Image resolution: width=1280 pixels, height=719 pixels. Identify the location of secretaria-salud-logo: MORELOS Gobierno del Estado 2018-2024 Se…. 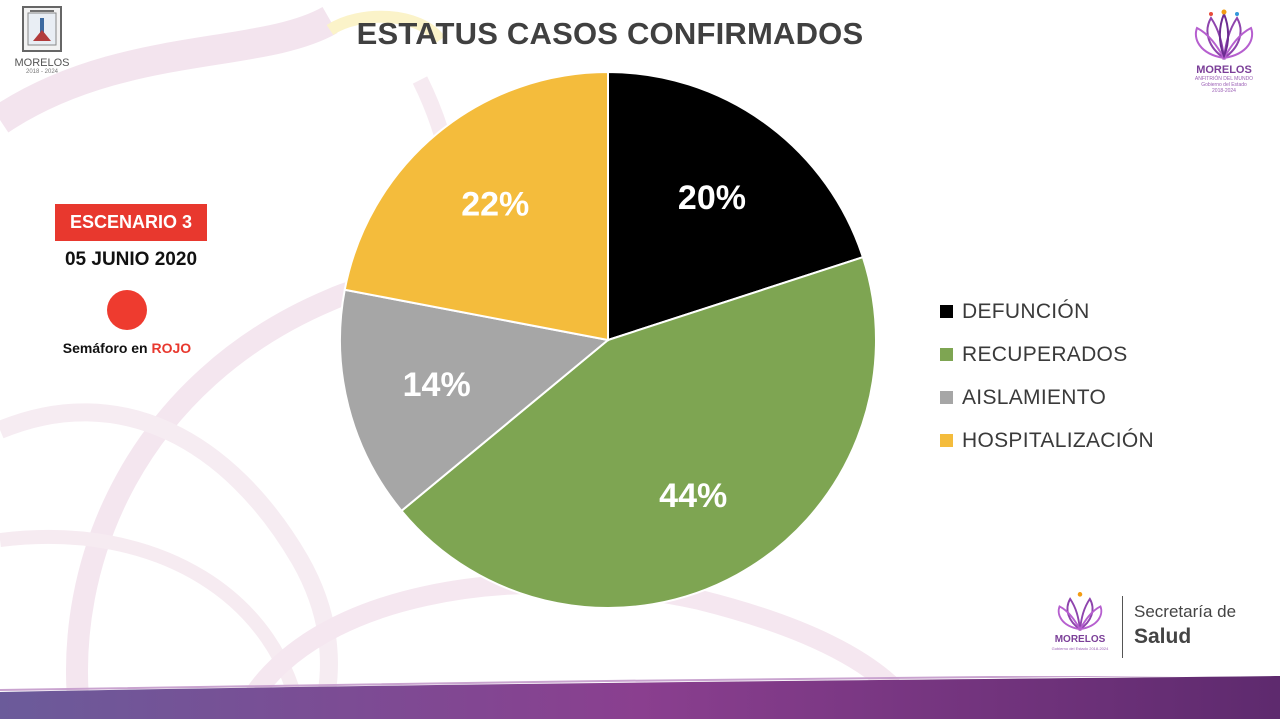
(1158, 627).